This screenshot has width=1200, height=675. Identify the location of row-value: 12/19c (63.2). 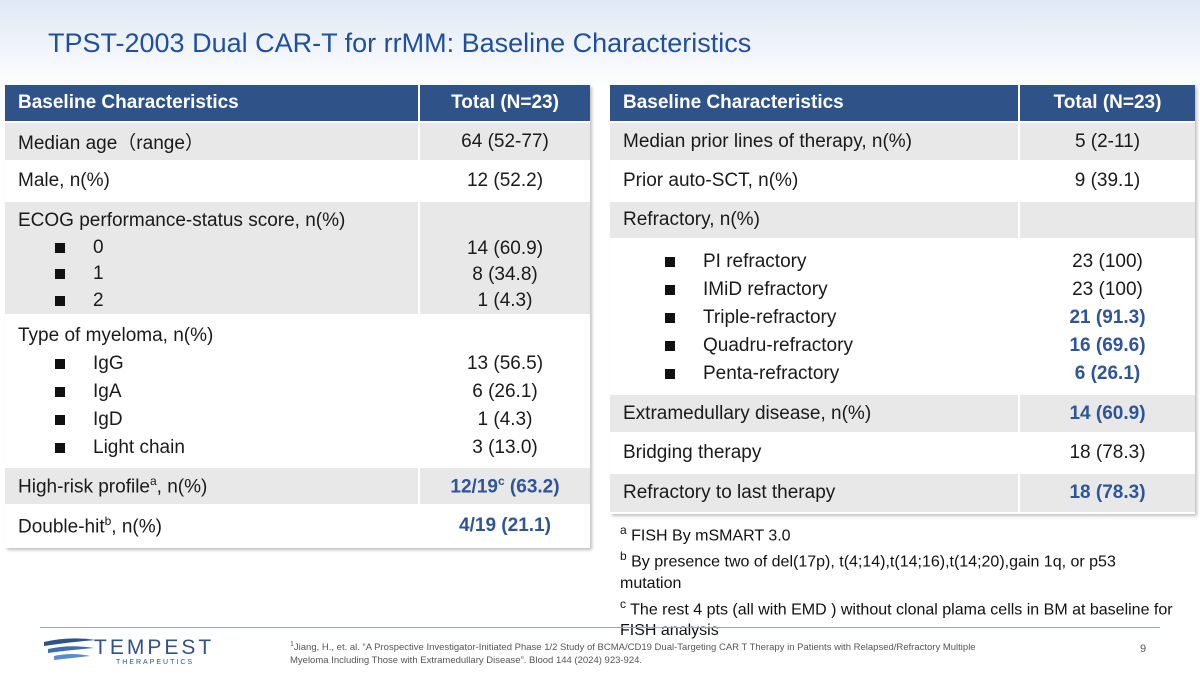
(504, 486).